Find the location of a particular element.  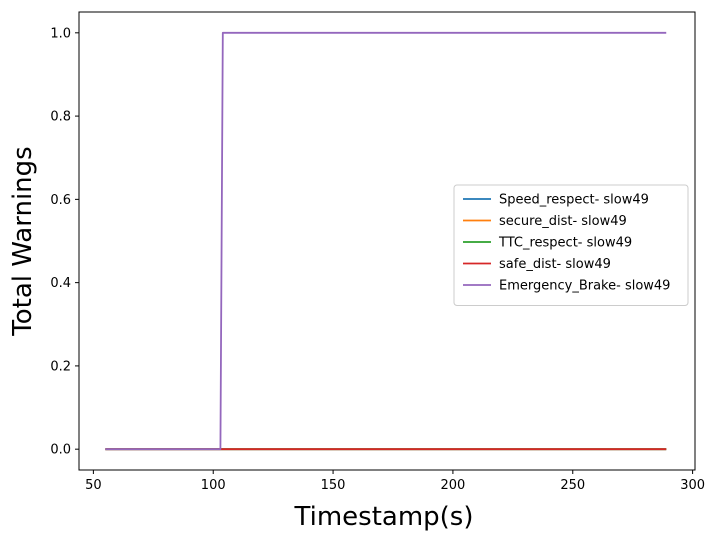

legend-entry: TTC_respect- slow49 is located at coordinates (565, 243).